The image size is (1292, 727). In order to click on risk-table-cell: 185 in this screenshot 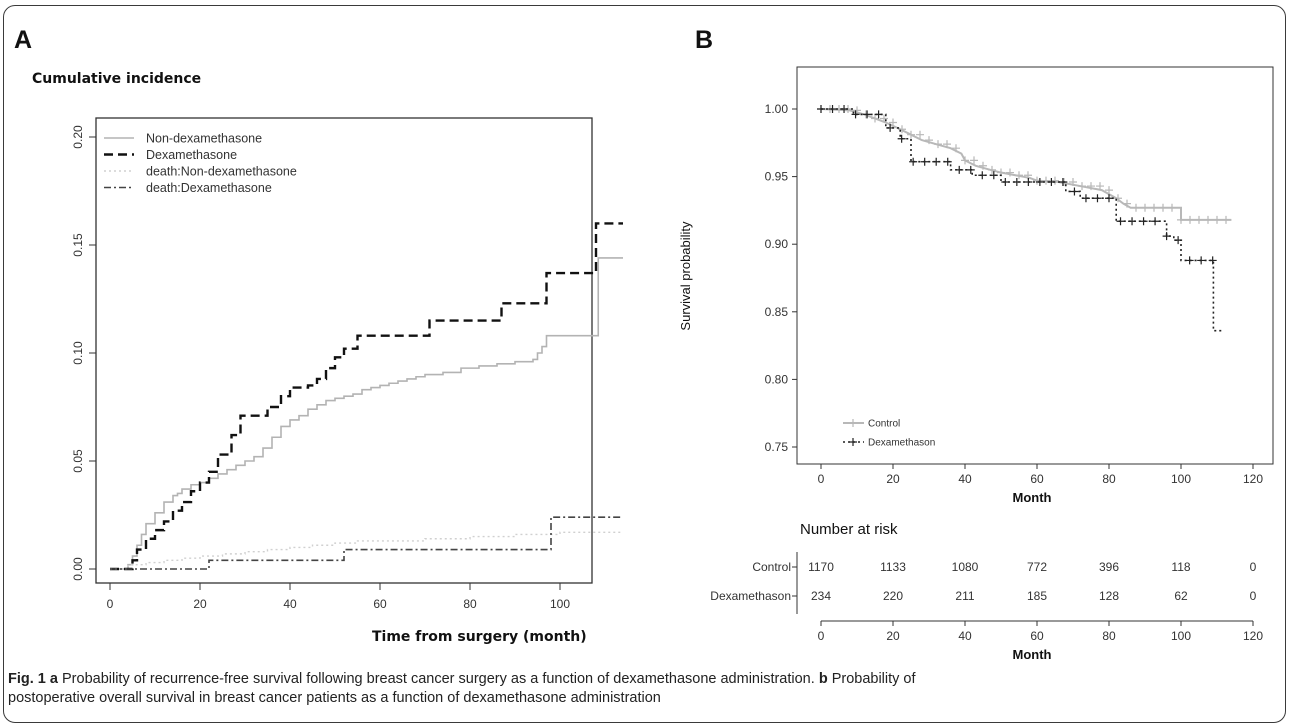, I will do `click(1037, 596)`.